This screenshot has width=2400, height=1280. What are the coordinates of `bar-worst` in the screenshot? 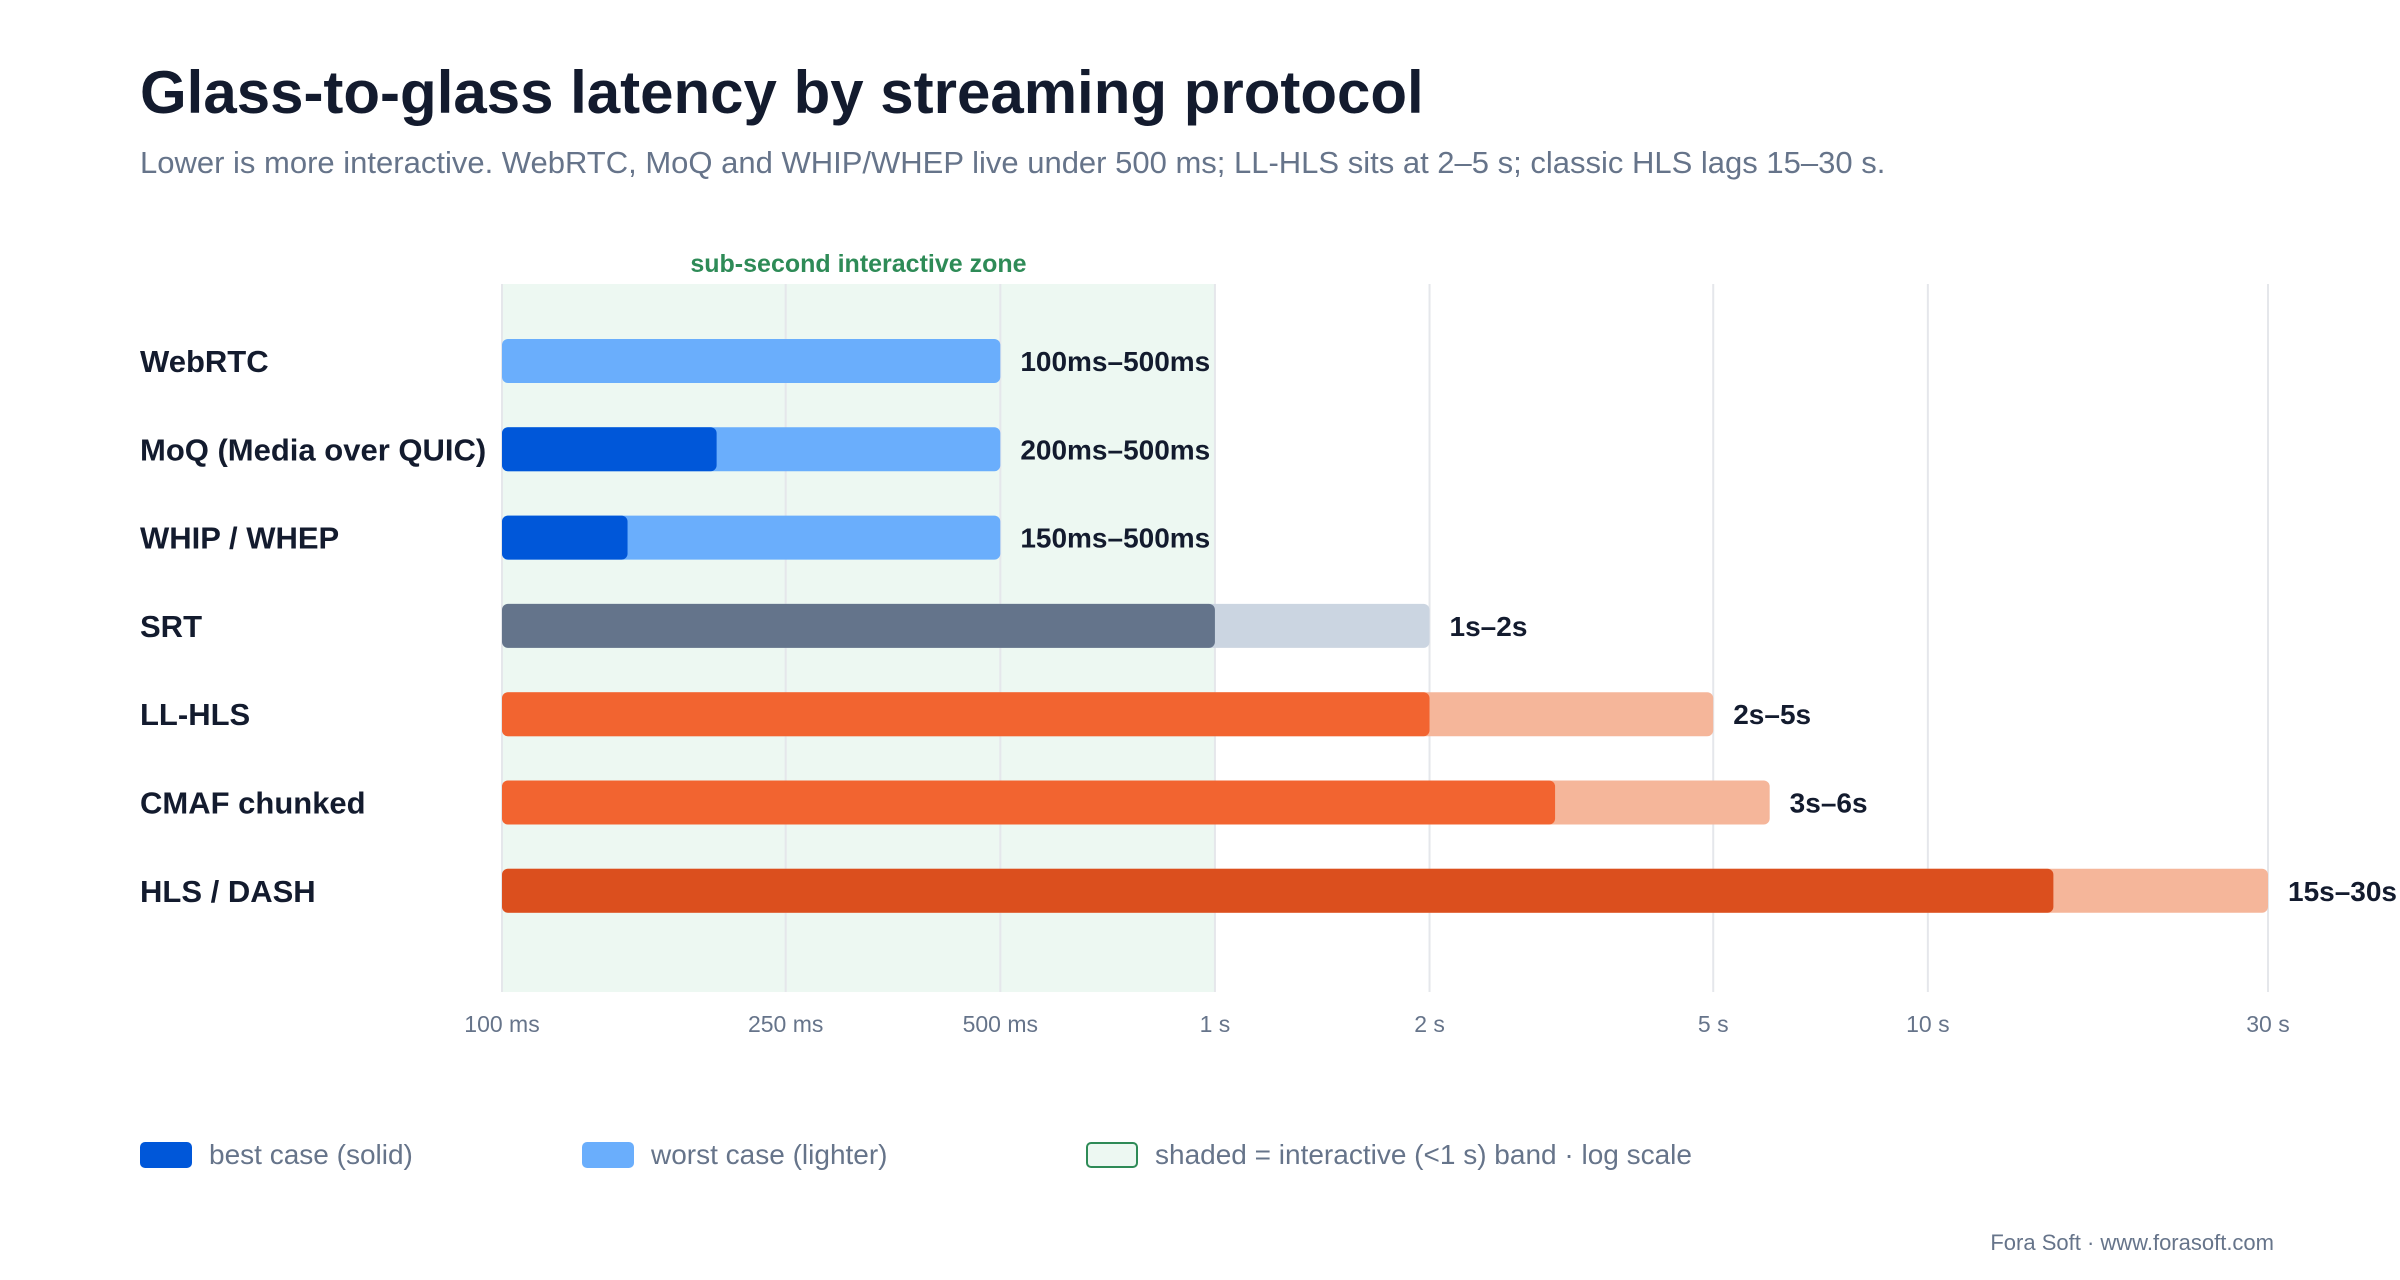 It's located at (751, 361).